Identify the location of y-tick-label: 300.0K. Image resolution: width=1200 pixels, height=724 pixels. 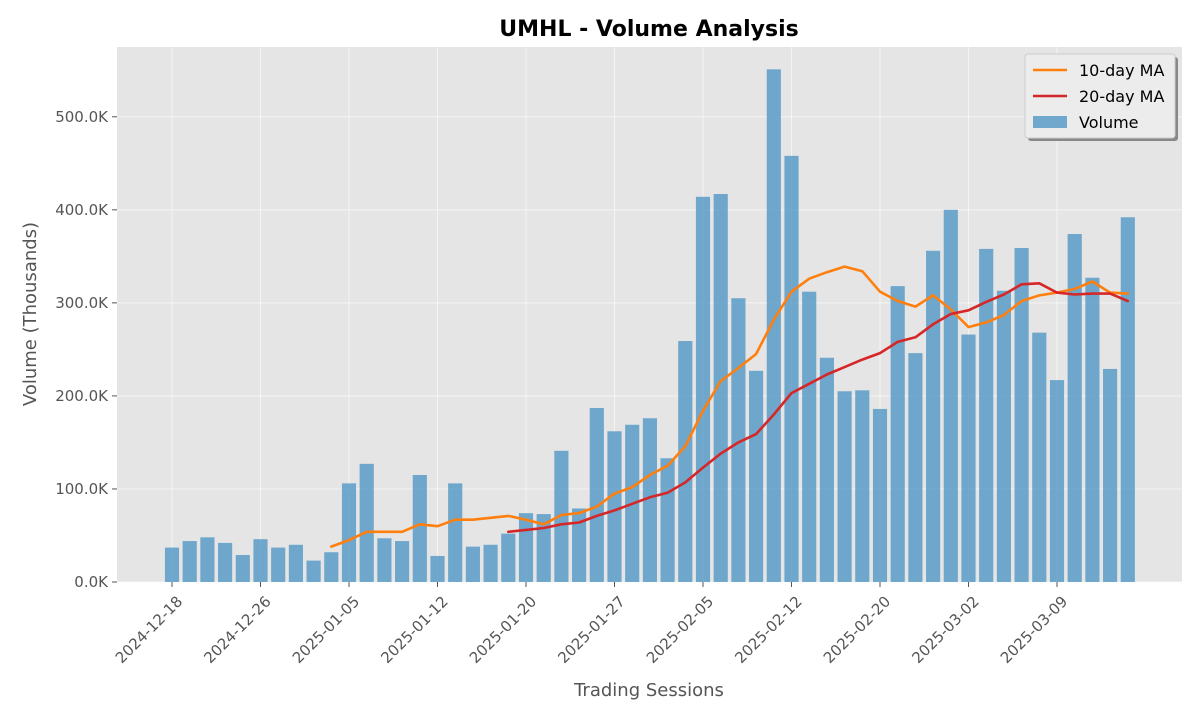
(82, 303).